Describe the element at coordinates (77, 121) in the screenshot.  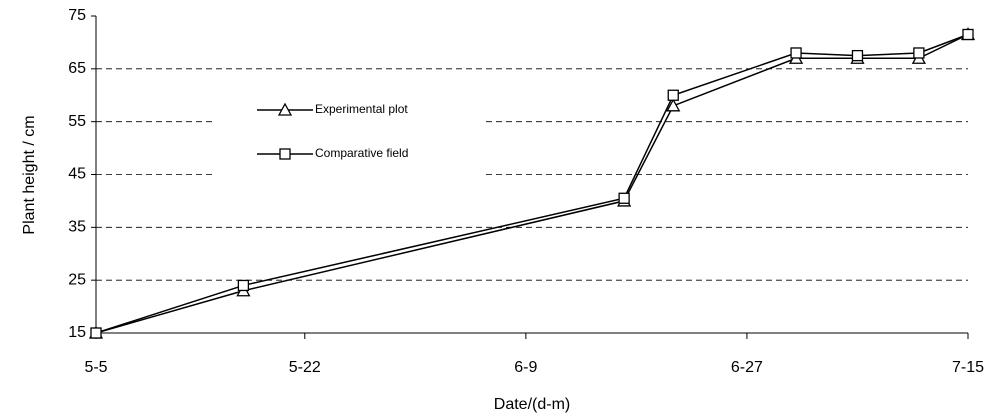
I see `y-tick-label: 55` at that location.